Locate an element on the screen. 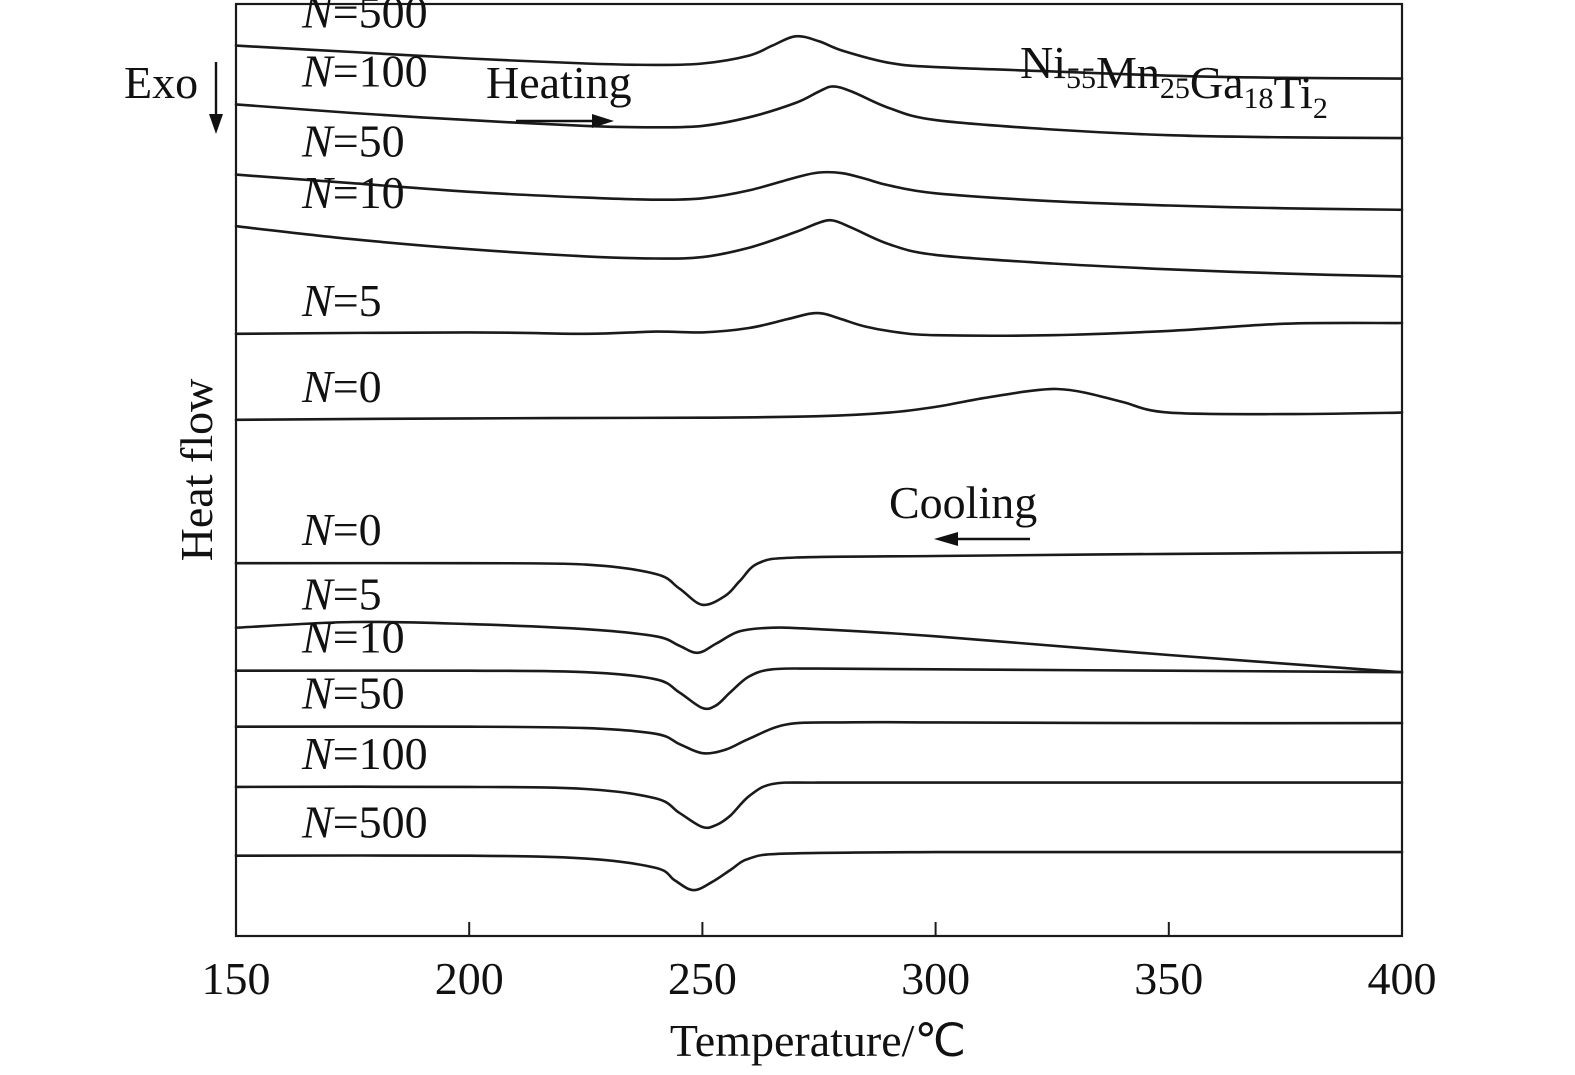 The width and height of the screenshot is (1575, 1075). cooling-label-n0: N=0 is located at coordinates (341, 529).